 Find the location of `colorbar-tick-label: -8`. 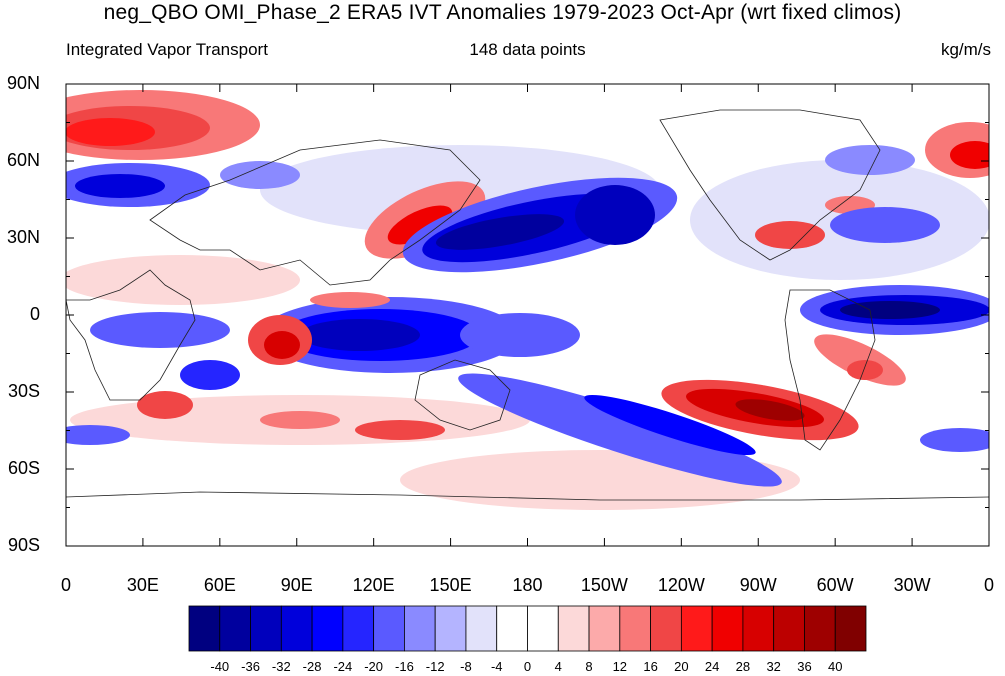

colorbar-tick-label: -8 is located at coordinates (466, 666).